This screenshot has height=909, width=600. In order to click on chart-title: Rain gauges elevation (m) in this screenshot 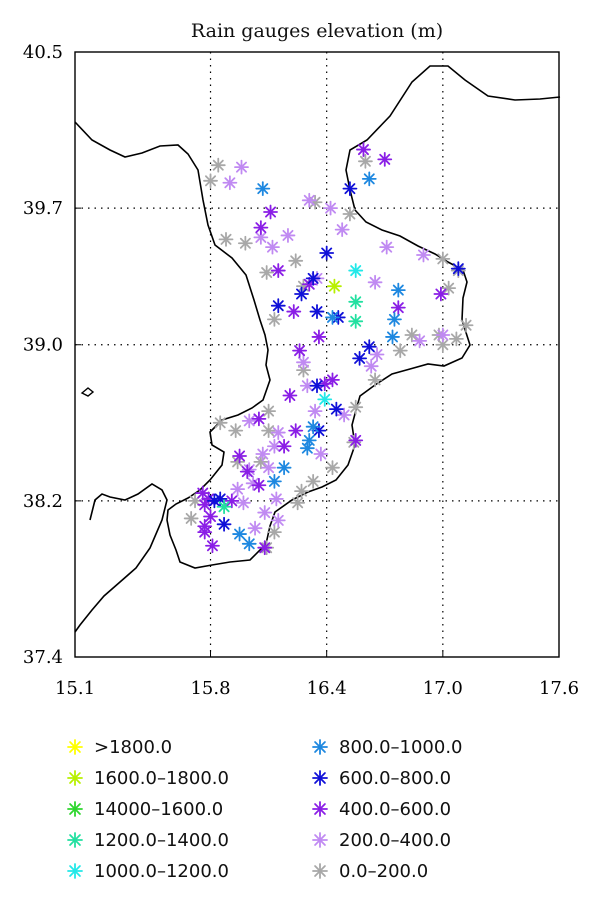, I will do `click(317, 31)`.